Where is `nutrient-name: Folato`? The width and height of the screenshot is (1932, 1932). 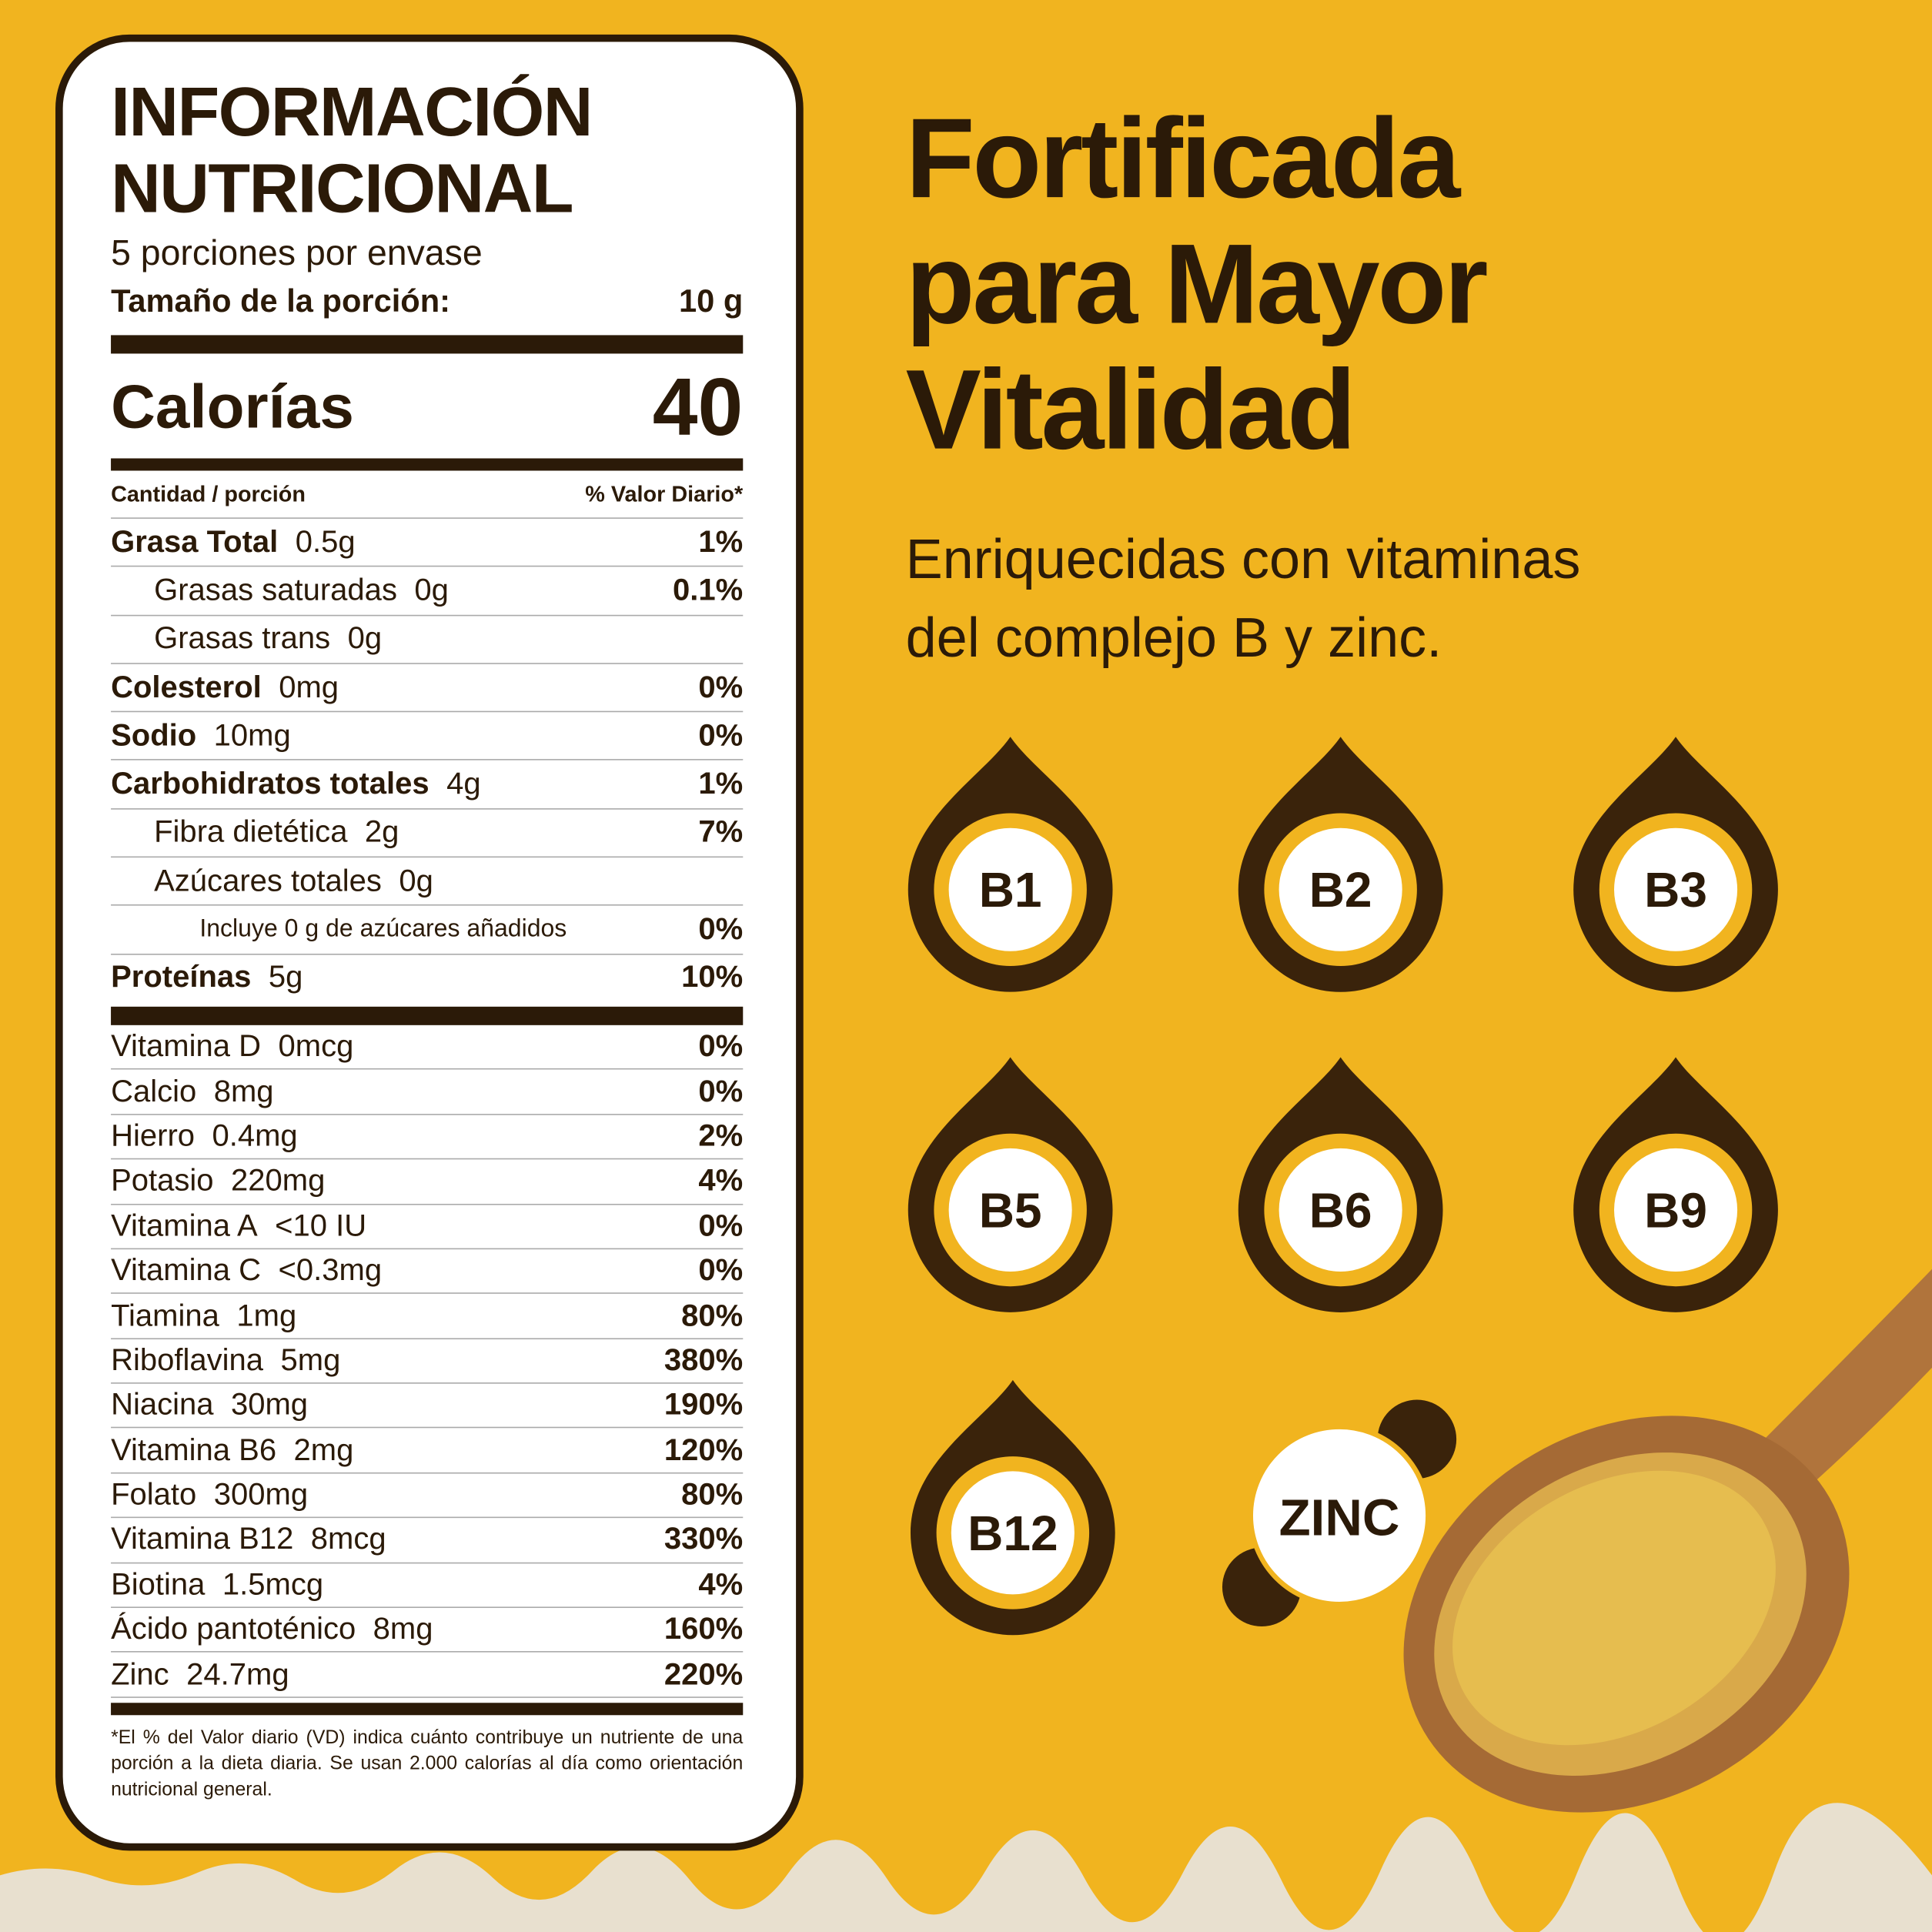
nutrient-name: Folato is located at coordinates (154, 1495).